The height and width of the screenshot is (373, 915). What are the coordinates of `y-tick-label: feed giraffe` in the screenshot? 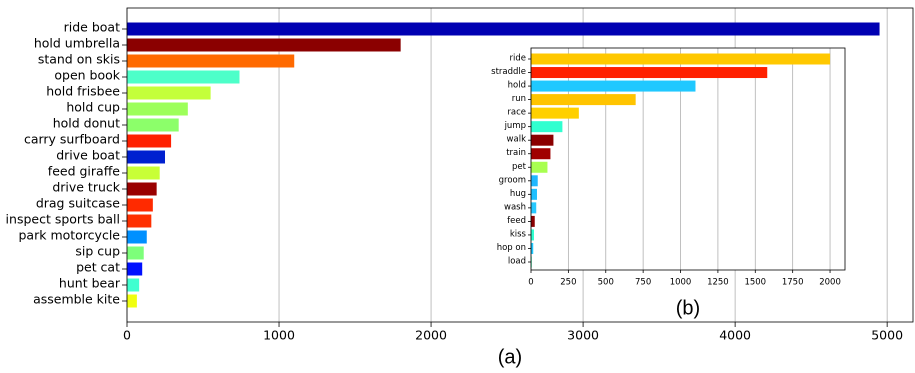 It's located at (84, 171).